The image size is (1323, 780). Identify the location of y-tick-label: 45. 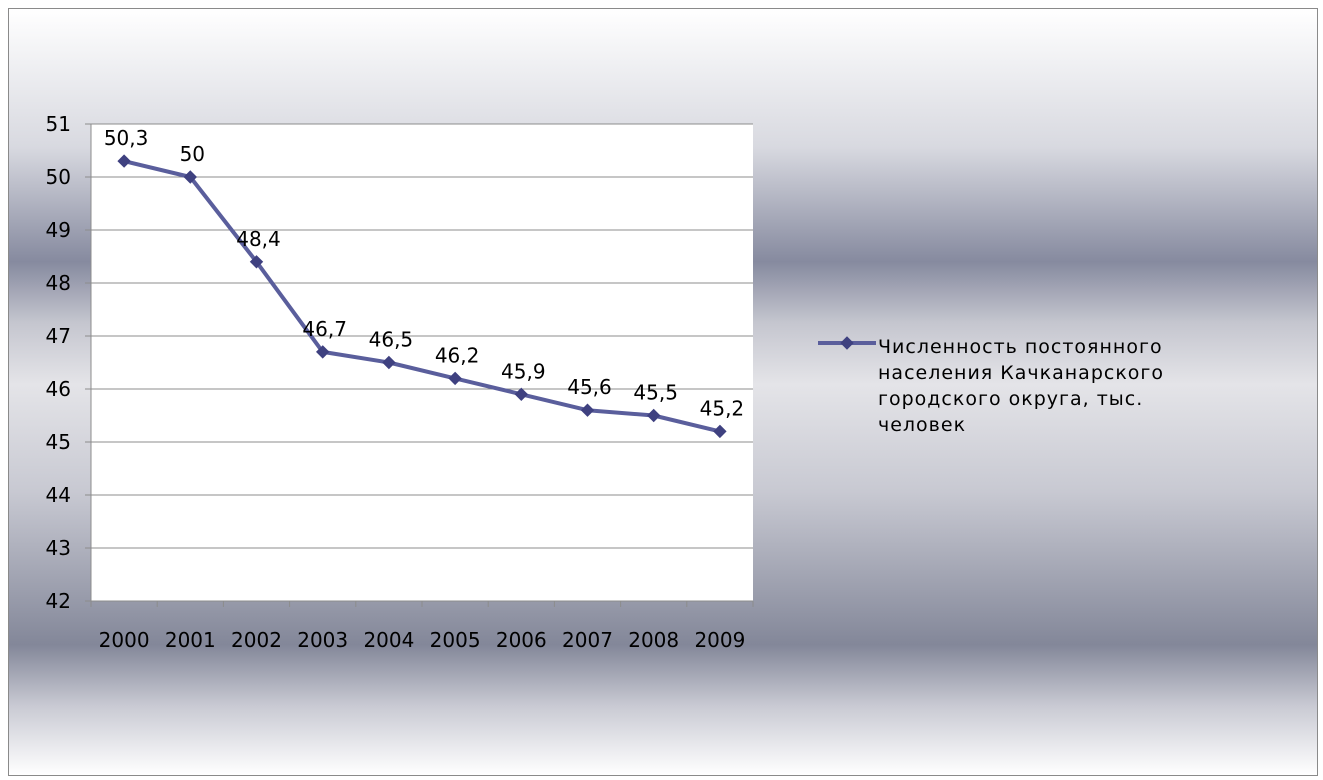
(58, 442).